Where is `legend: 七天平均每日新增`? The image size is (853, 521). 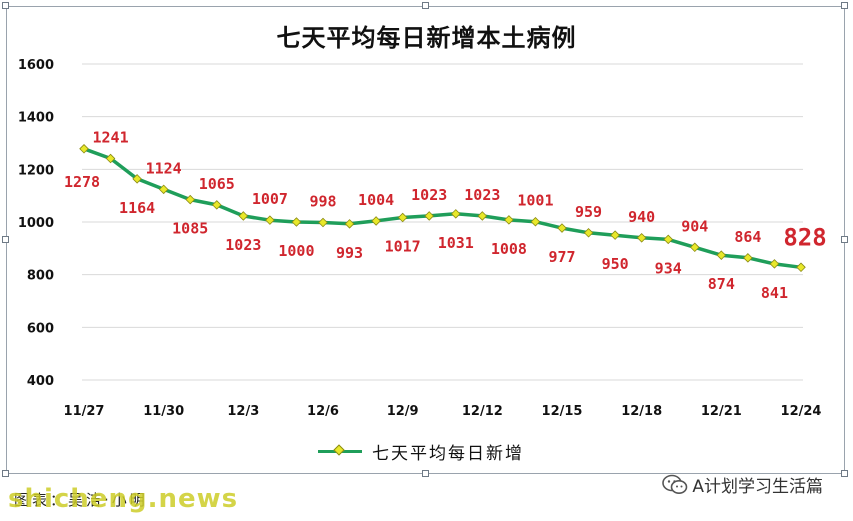 legend: 七天平均每日新增 is located at coordinates (421, 452).